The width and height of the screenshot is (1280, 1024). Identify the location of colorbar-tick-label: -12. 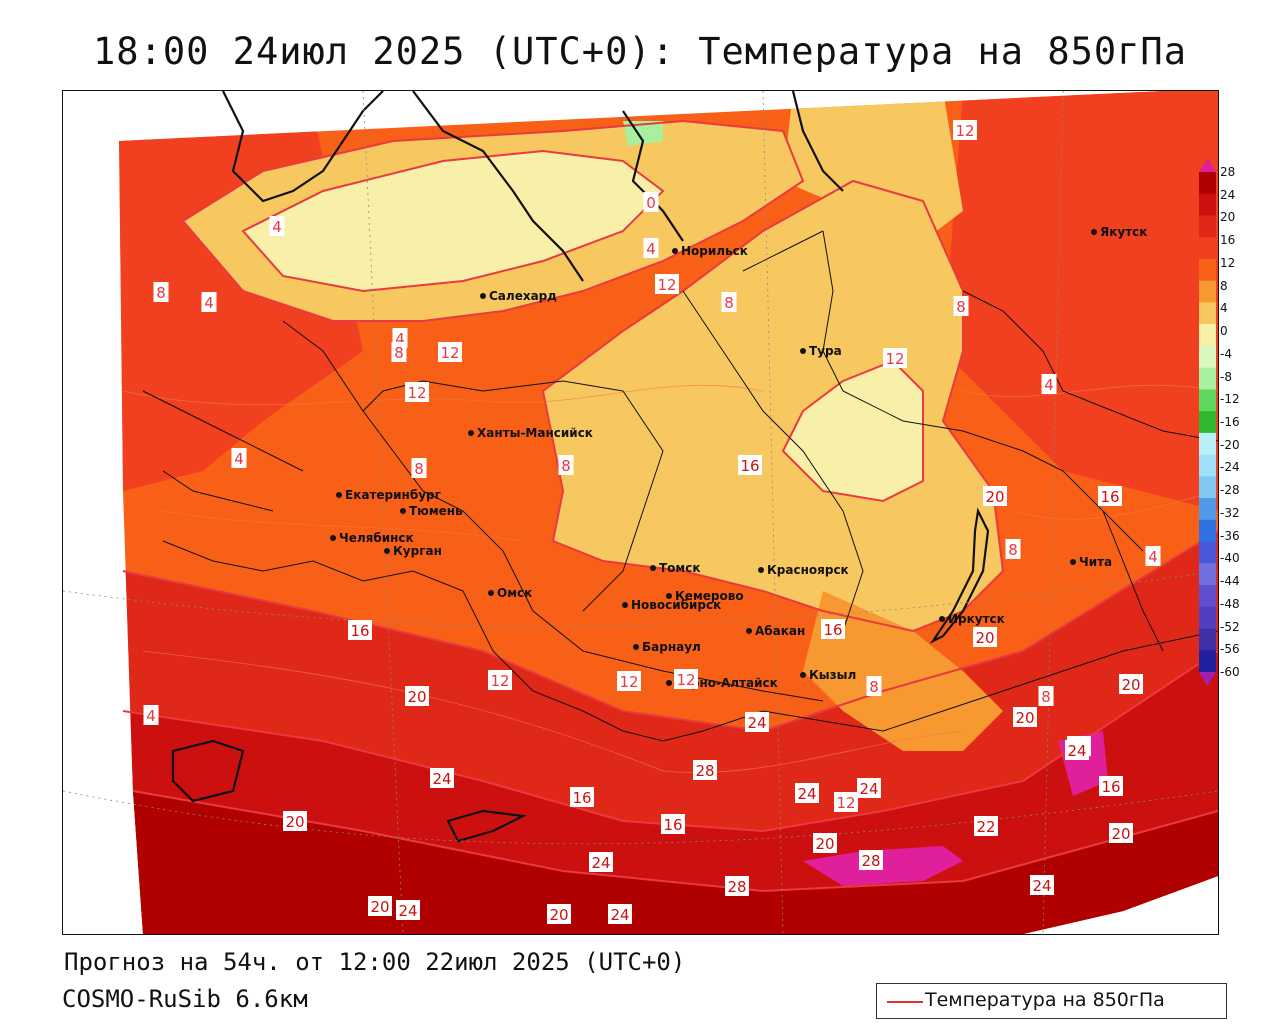
(1230, 399).